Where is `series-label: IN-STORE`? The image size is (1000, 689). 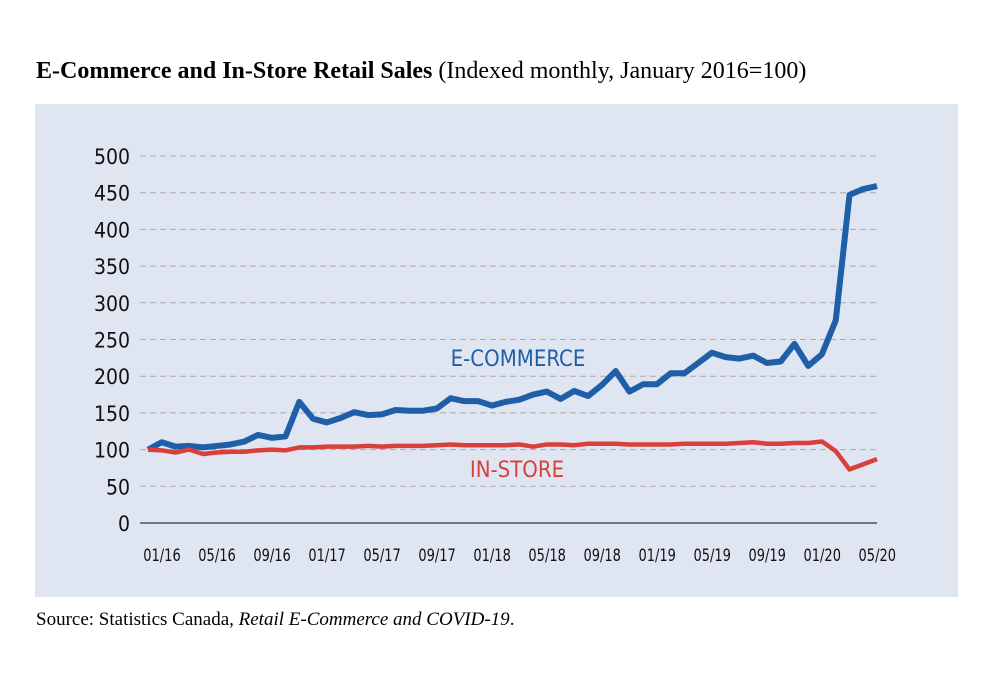
series-label: IN-STORE is located at coordinates (517, 470).